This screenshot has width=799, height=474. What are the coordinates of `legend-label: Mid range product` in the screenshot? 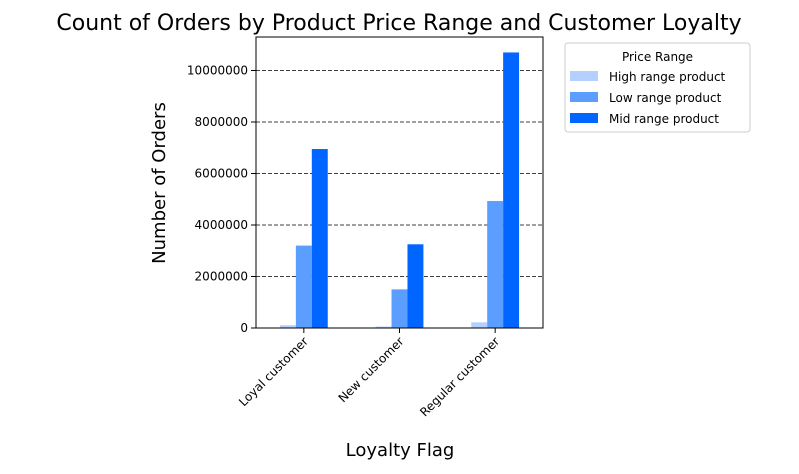 It's located at (664, 119).